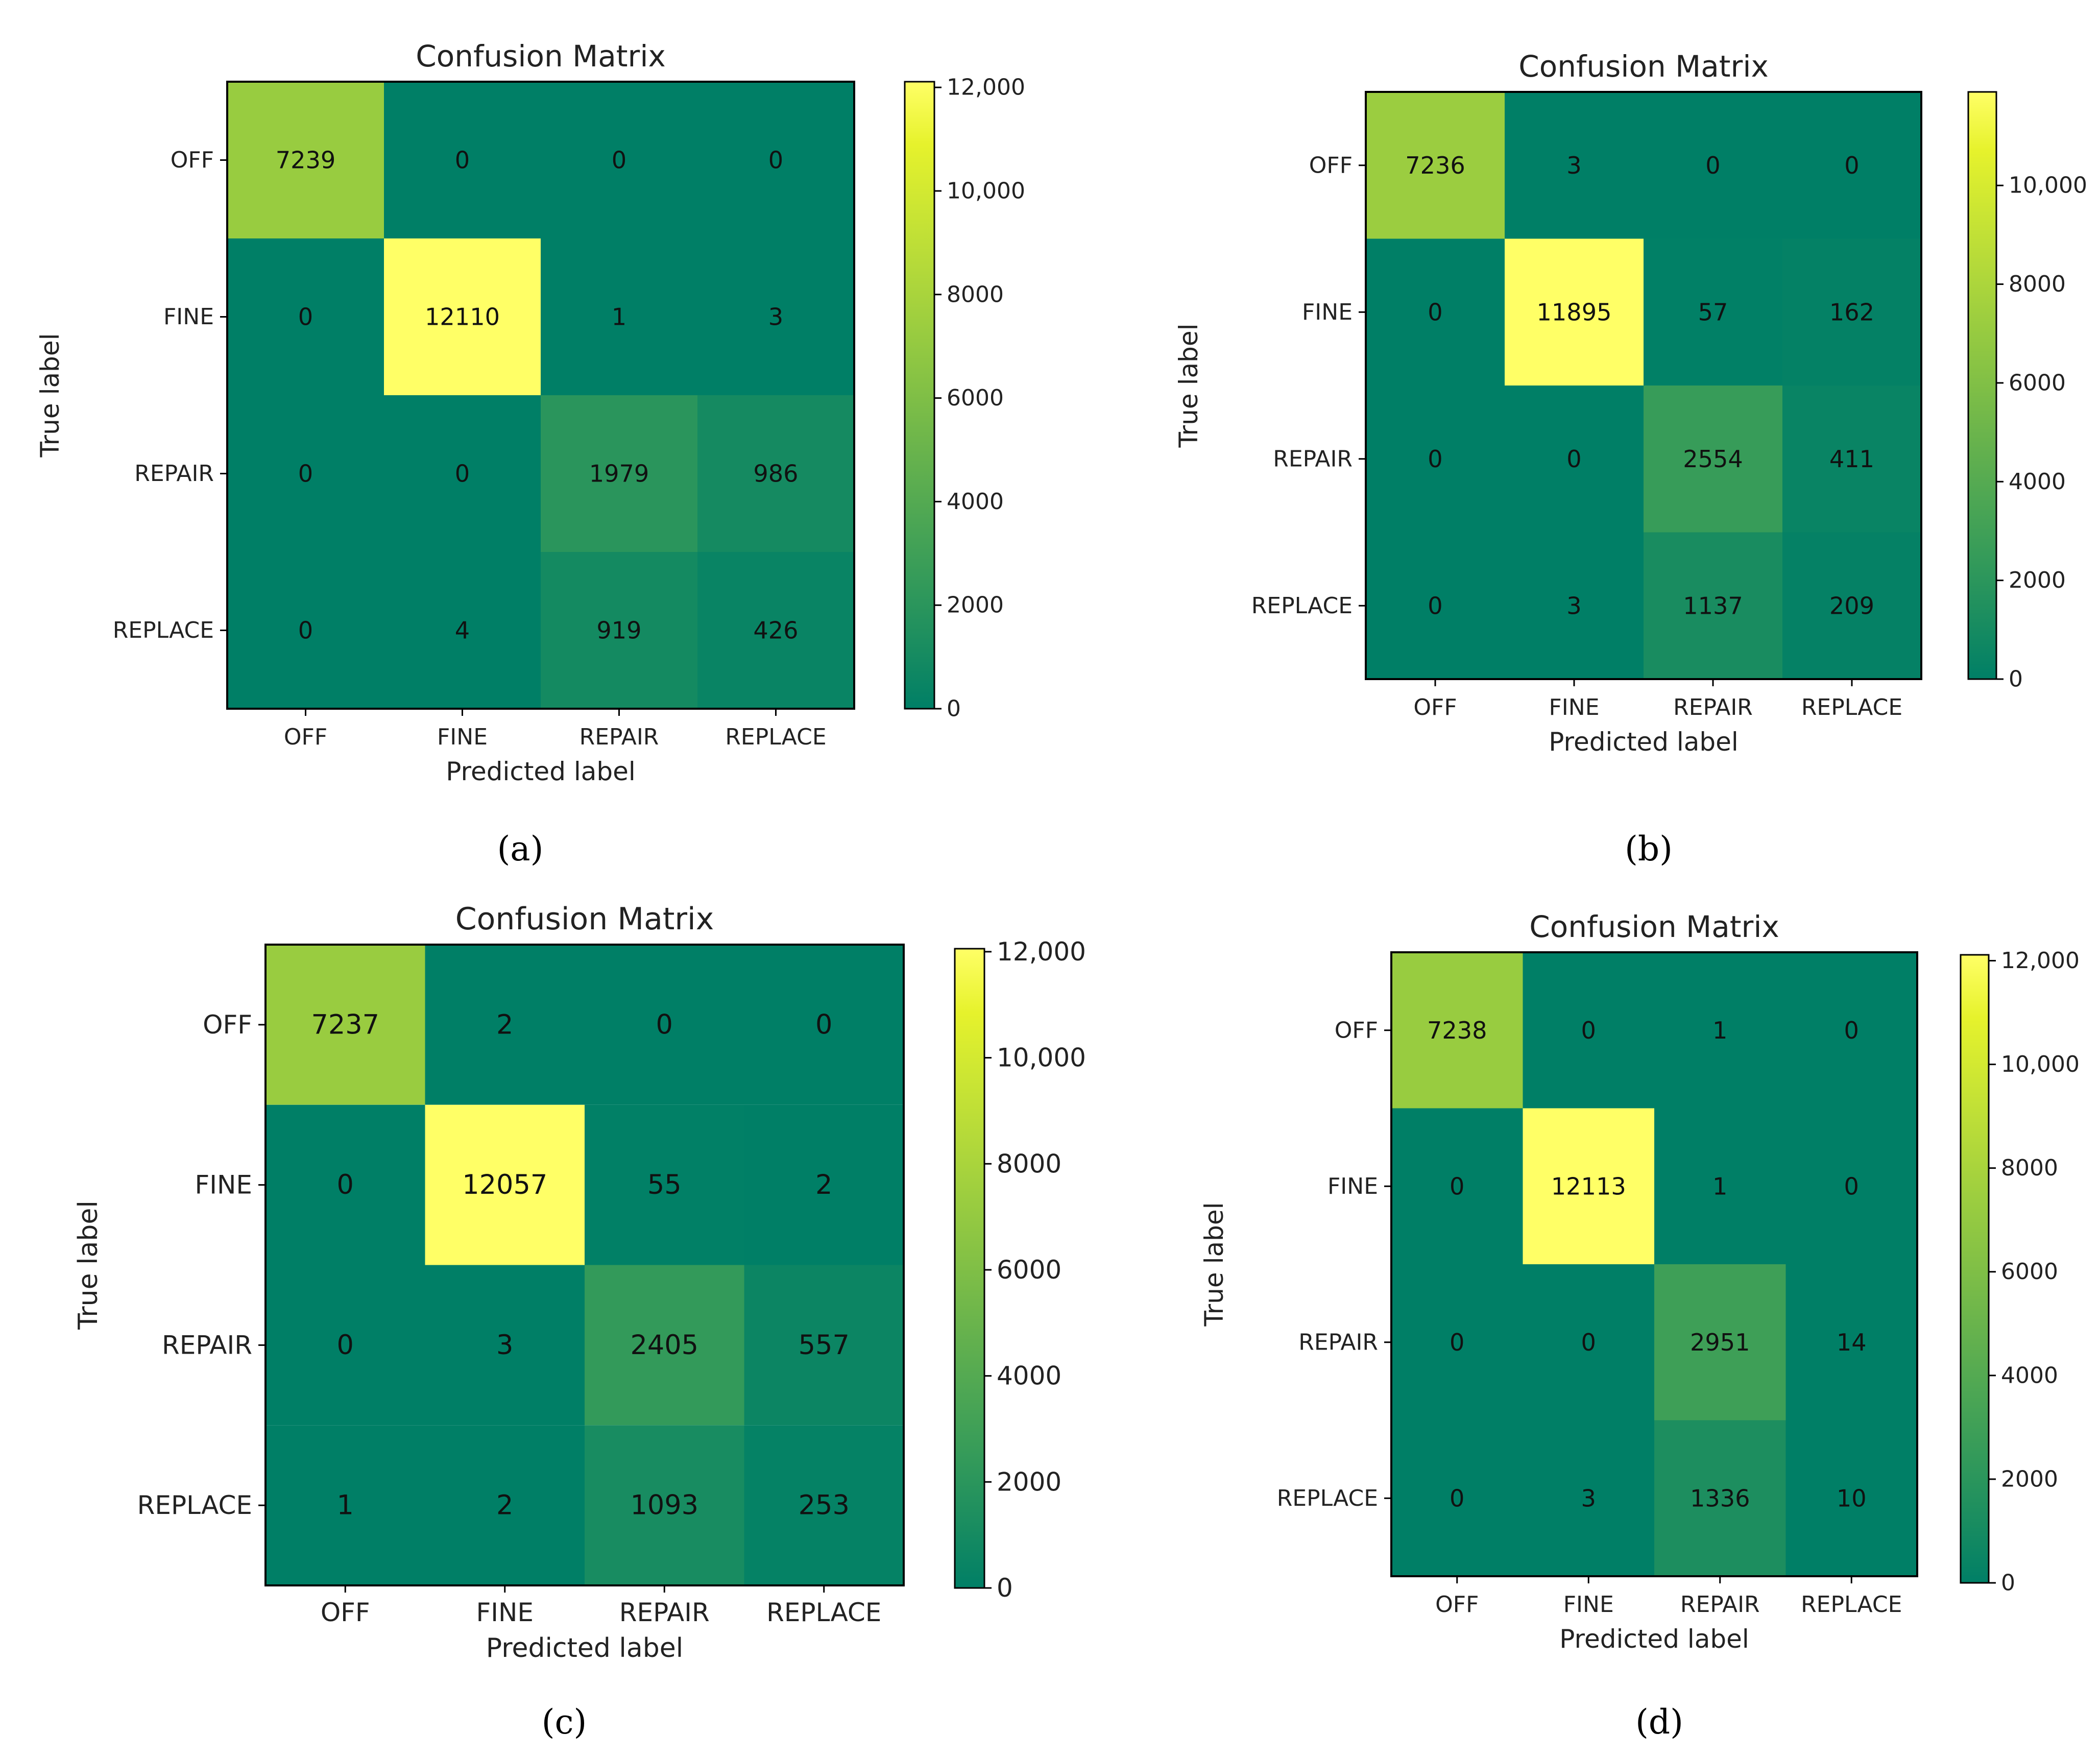 This screenshot has width=2100, height=1758. I want to click on cell-value-label: 7239, so click(306, 160).